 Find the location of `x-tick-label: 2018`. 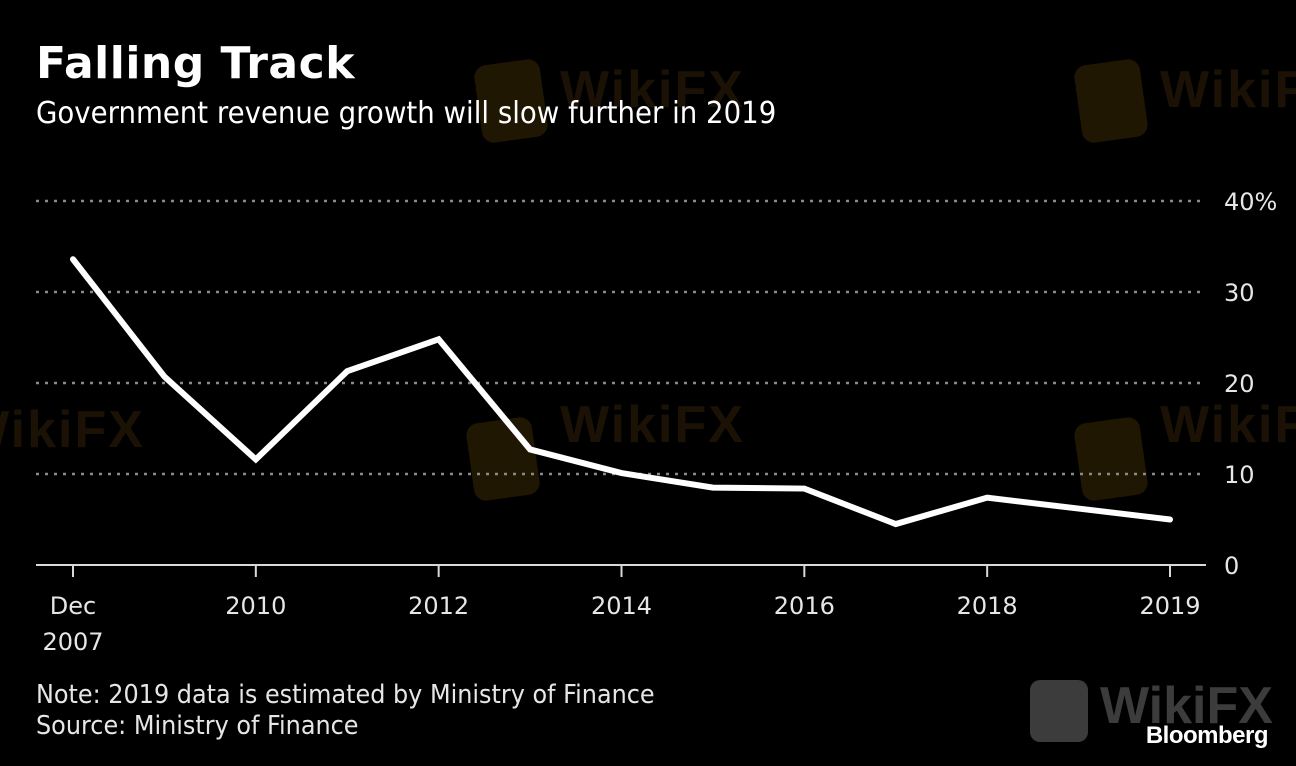

x-tick-label: 2018 is located at coordinates (987, 606).